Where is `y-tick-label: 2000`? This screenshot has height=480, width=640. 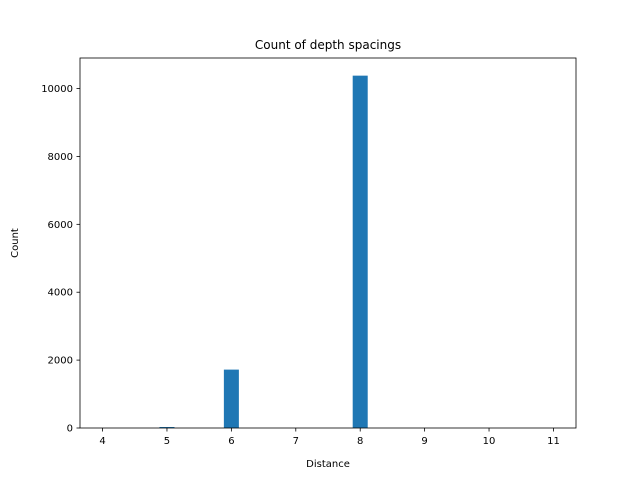 y-tick-label: 2000 is located at coordinates (60, 361).